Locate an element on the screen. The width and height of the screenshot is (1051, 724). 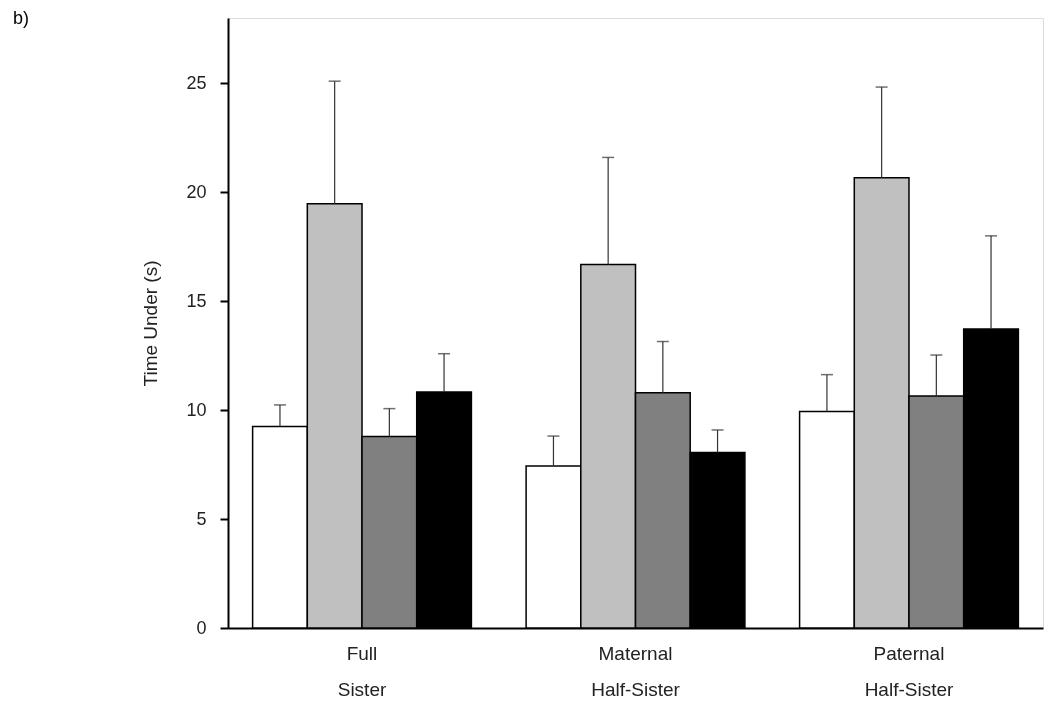
x-tick-label: Paternal Half-Sister is located at coordinates (909, 671).